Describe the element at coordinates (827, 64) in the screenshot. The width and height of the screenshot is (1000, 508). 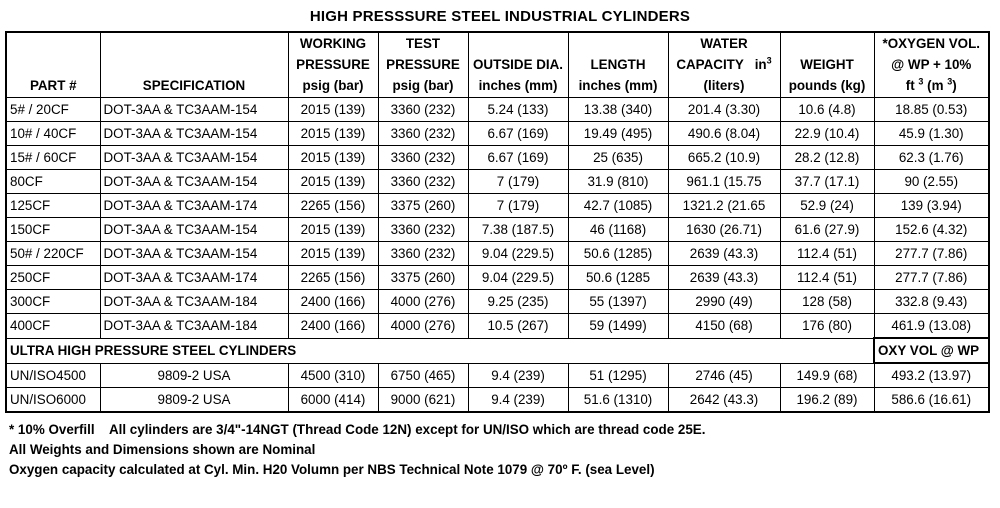
I see `header-weight: WEIGHT pounds (kg)` at that location.